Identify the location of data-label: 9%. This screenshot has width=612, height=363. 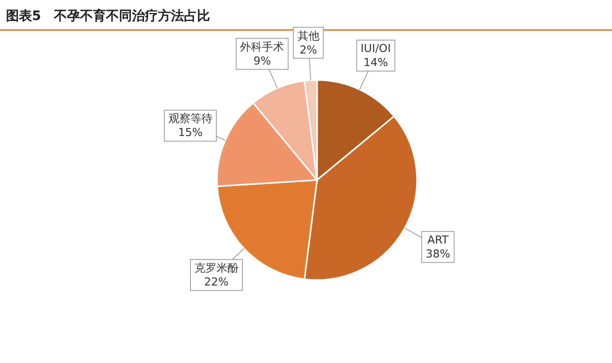
(262, 61).